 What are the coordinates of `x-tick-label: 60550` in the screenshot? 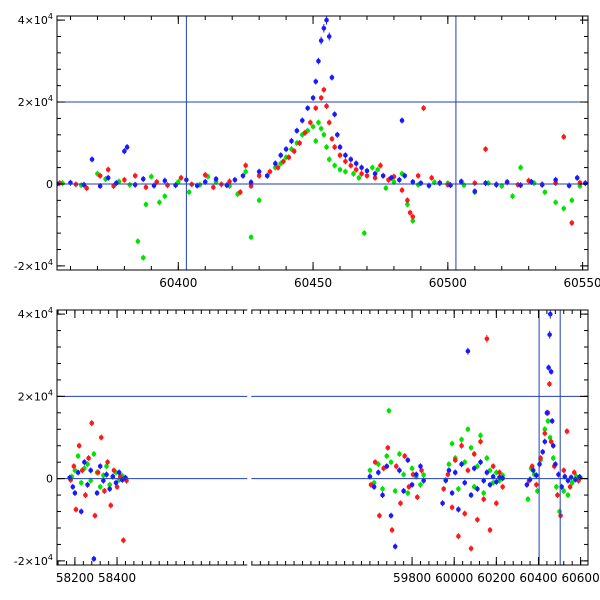 It's located at (582, 283).